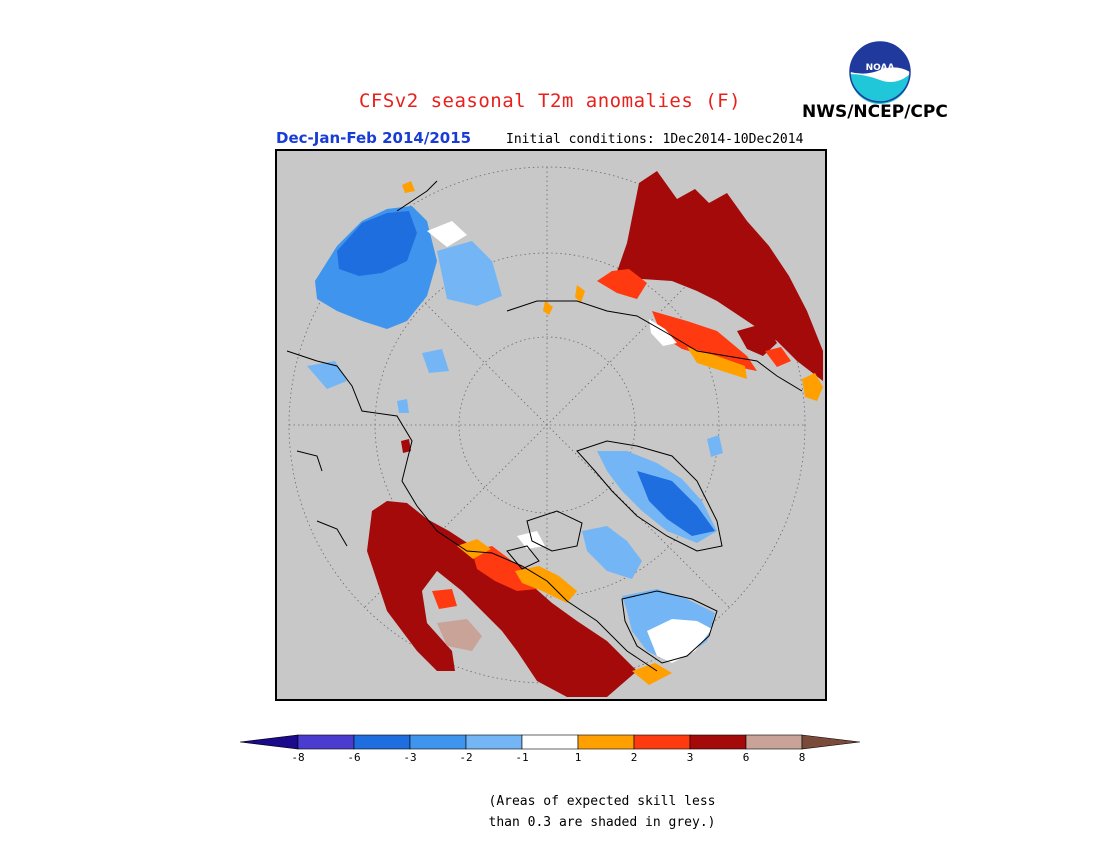 This screenshot has height=850, width=1100. Describe the element at coordinates (802, 757) in the screenshot. I see `legend-tick-label: 8` at that location.